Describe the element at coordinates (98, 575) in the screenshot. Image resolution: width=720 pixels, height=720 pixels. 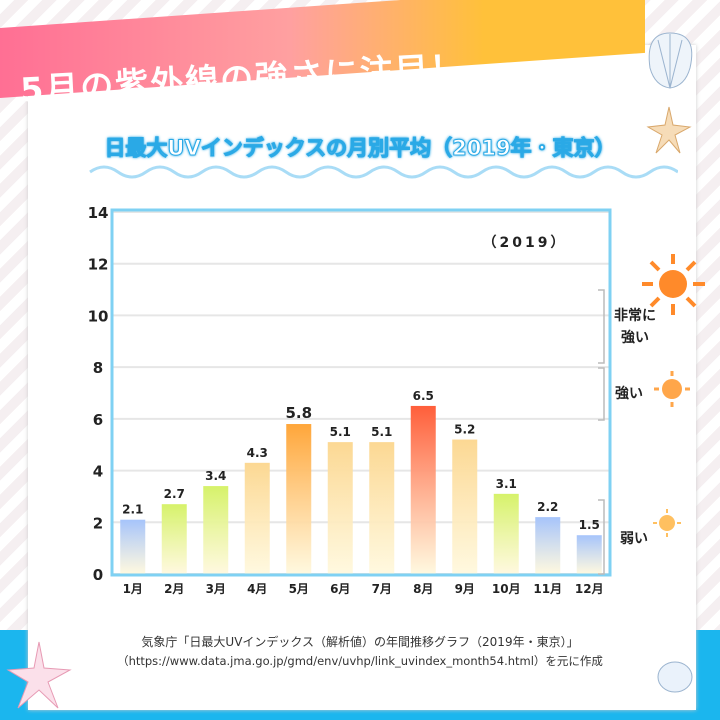
I see `y-tick-label: 0` at that location.